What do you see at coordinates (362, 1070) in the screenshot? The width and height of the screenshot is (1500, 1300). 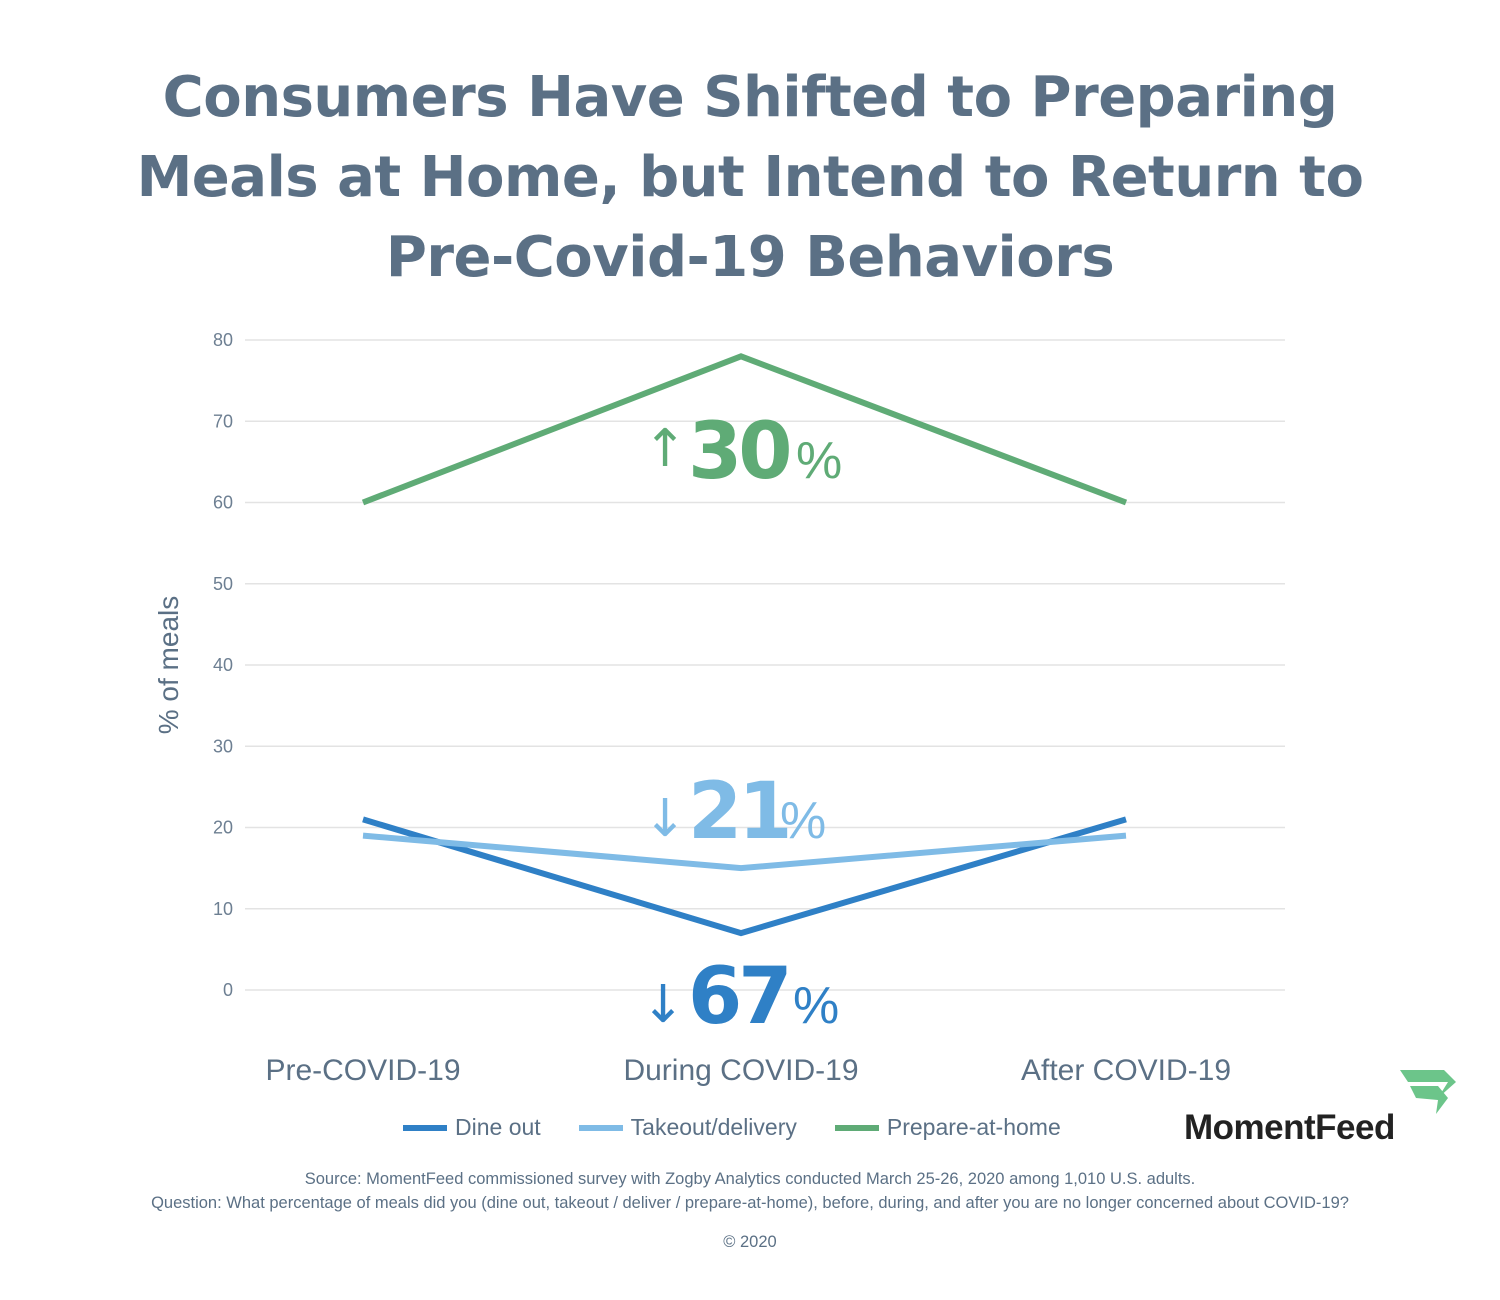 I see `x-category-label: Pre-COVID-19` at bounding box center [362, 1070].